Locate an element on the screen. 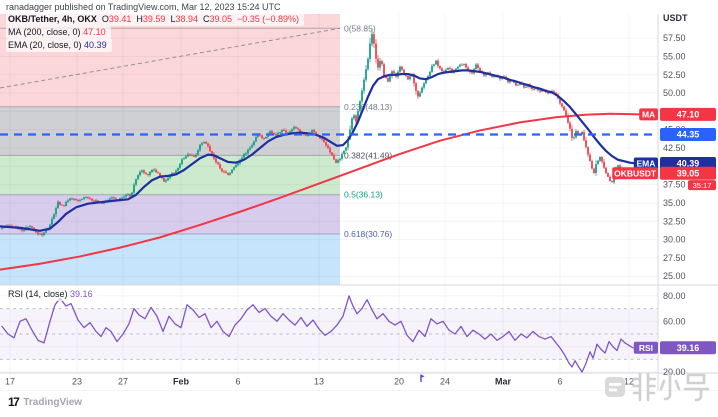 The width and height of the screenshot is (718, 417). price-tag-okbusdt: 39.05 OKBUSDT 35:17 is located at coordinates (664, 178).